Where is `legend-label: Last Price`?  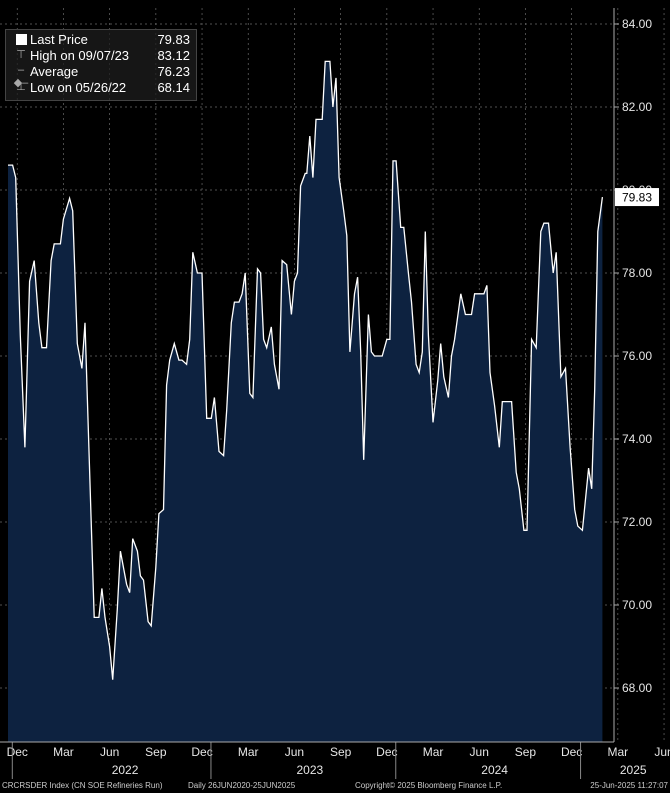
legend-label: Last Price is located at coordinates (59, 39).